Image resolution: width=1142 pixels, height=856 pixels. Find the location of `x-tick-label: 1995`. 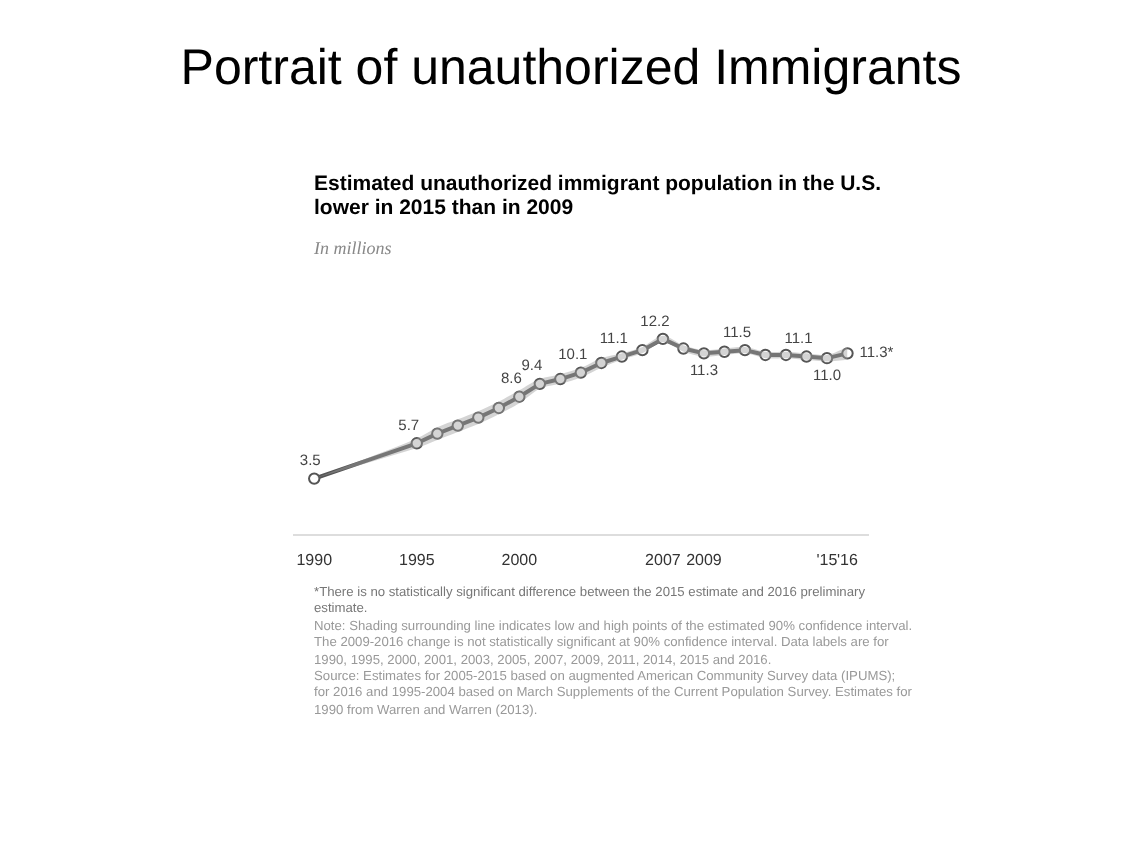

x-tick-label: 1995 is located at coordinates (417, 559).